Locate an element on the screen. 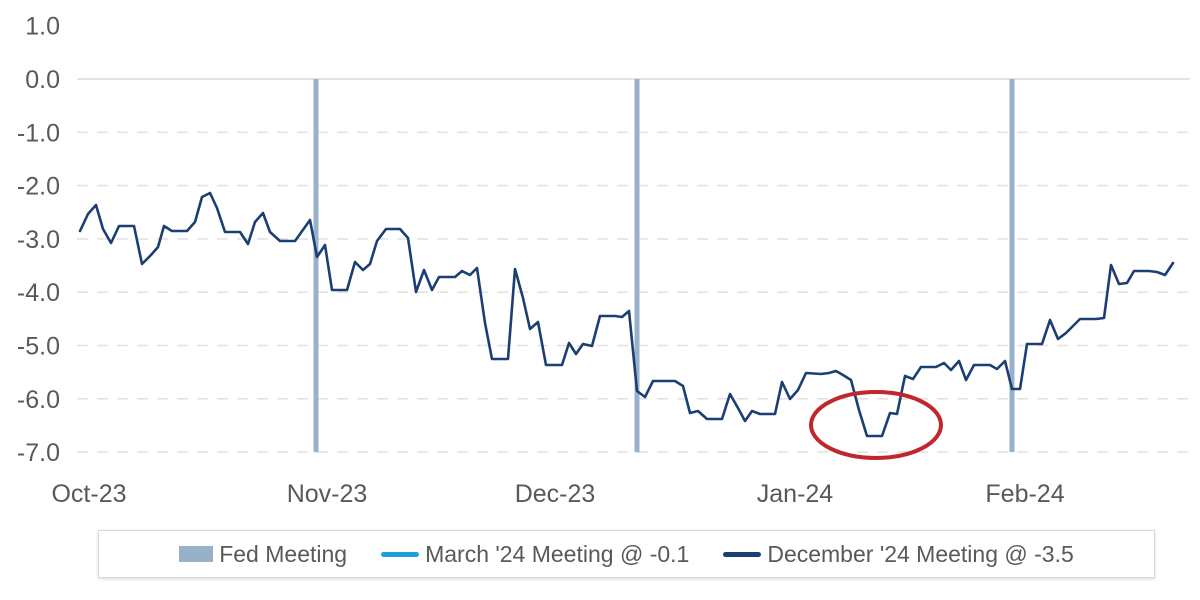 The image size is (1200, 600). march-24-line-swatch-icon is located at coordinates (400, 554).